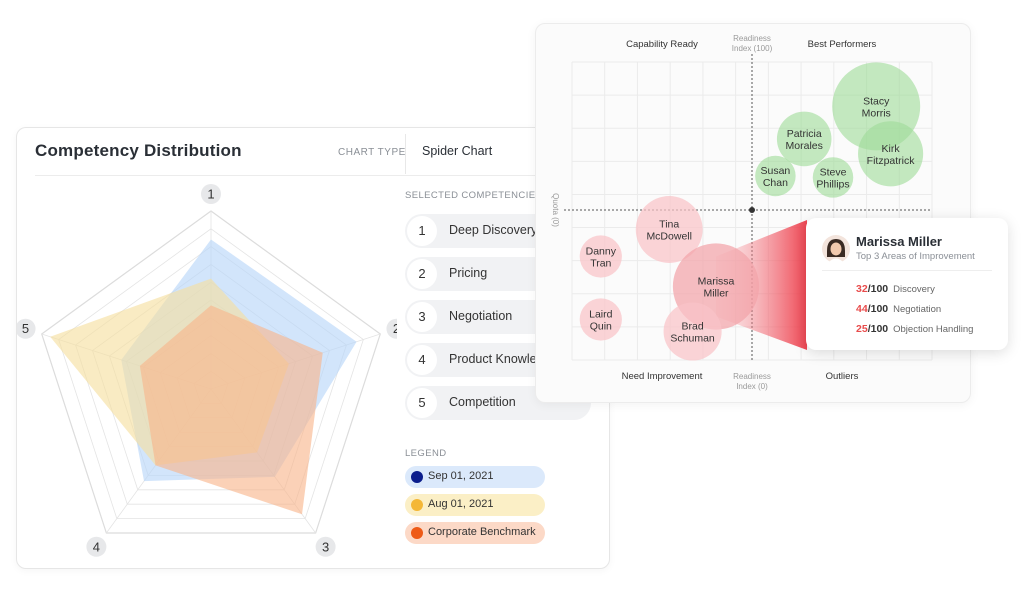 The image size is (1024, 611). Describe the element at coordinates (372, 152) in the screenshot. I see `chart-type-label: CHART TYPE` at that location.